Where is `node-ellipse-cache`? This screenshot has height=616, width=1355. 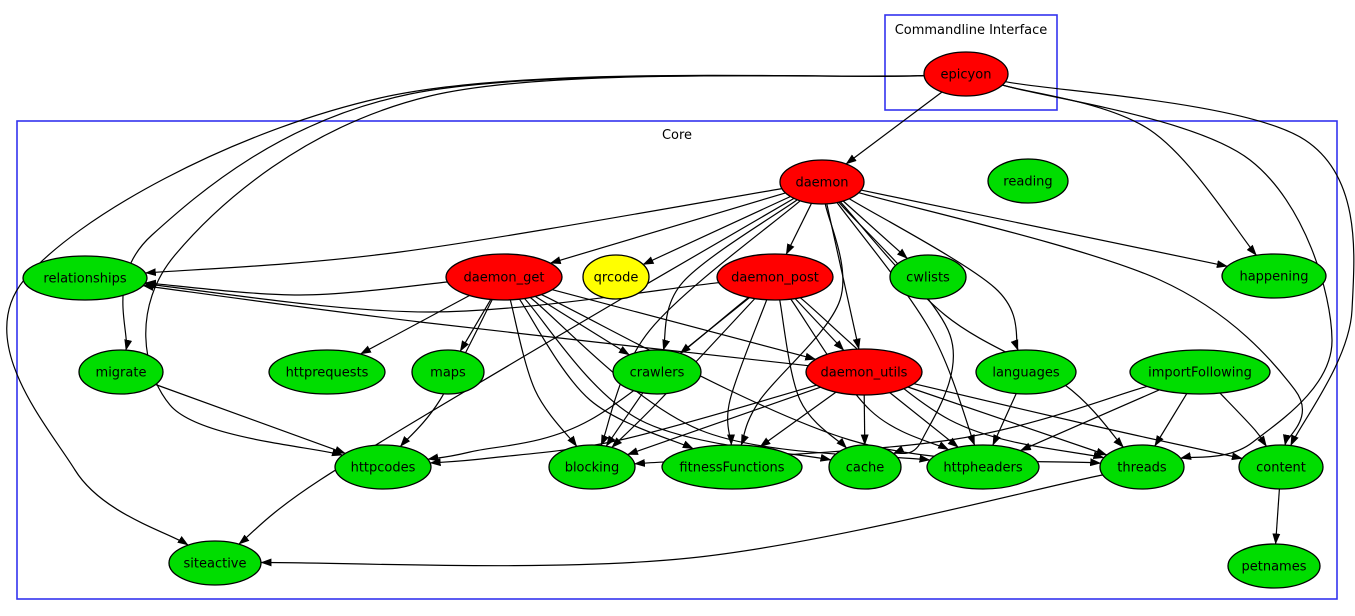
node-ellipse-cache is located at coordinates (865, 467).